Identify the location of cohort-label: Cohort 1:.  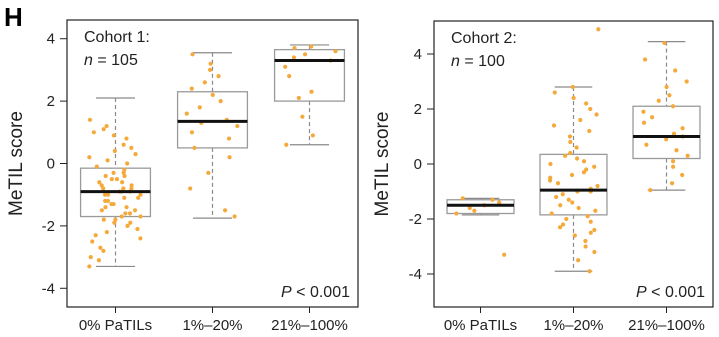
(117, 37).